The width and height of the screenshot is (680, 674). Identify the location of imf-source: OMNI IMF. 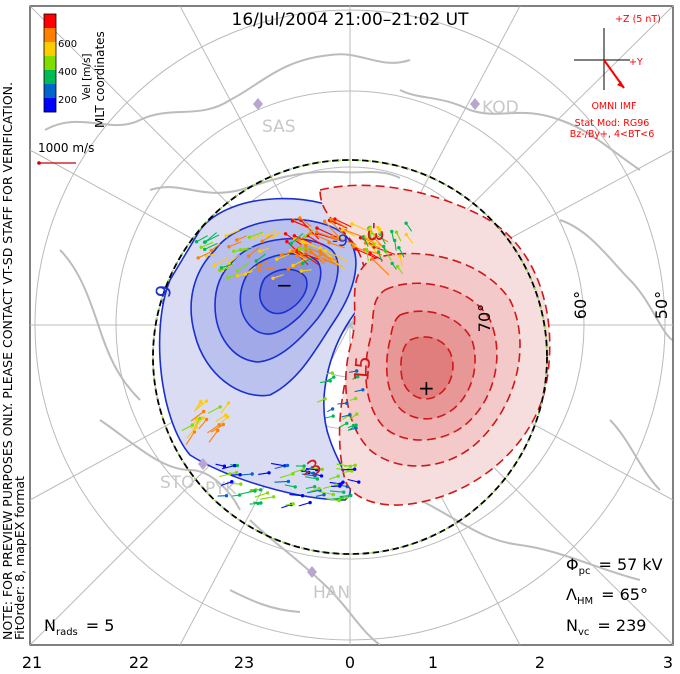
(613, 106).